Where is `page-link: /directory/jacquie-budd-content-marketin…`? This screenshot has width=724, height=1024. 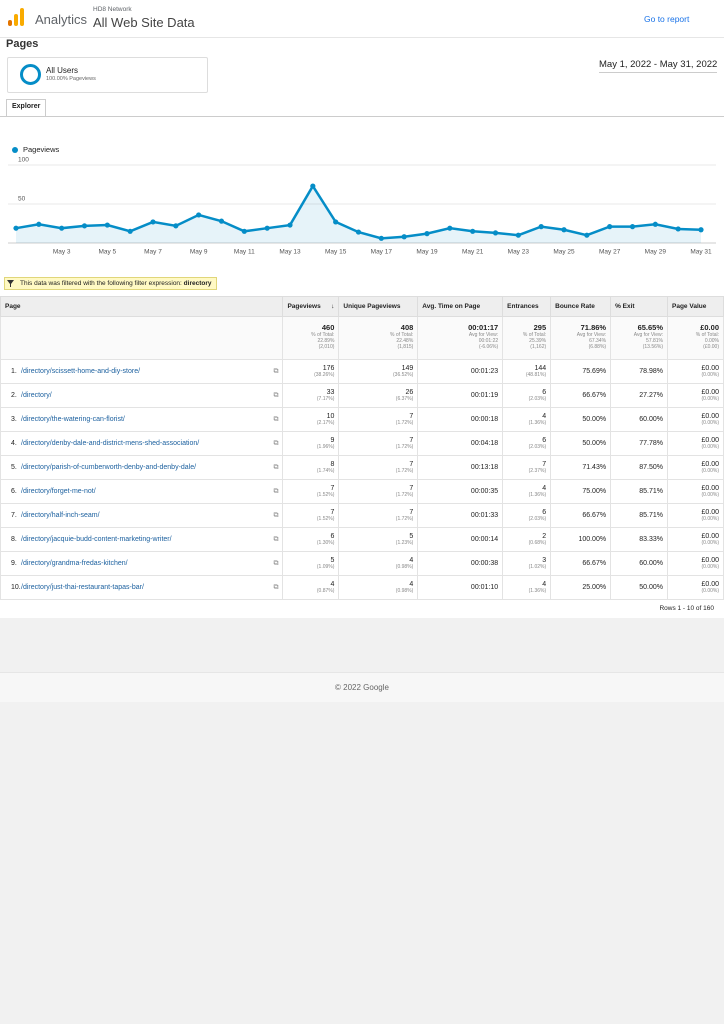
page-link: /directory/jacquie-budd-content-marketin… is located at coordinates (96, 539).